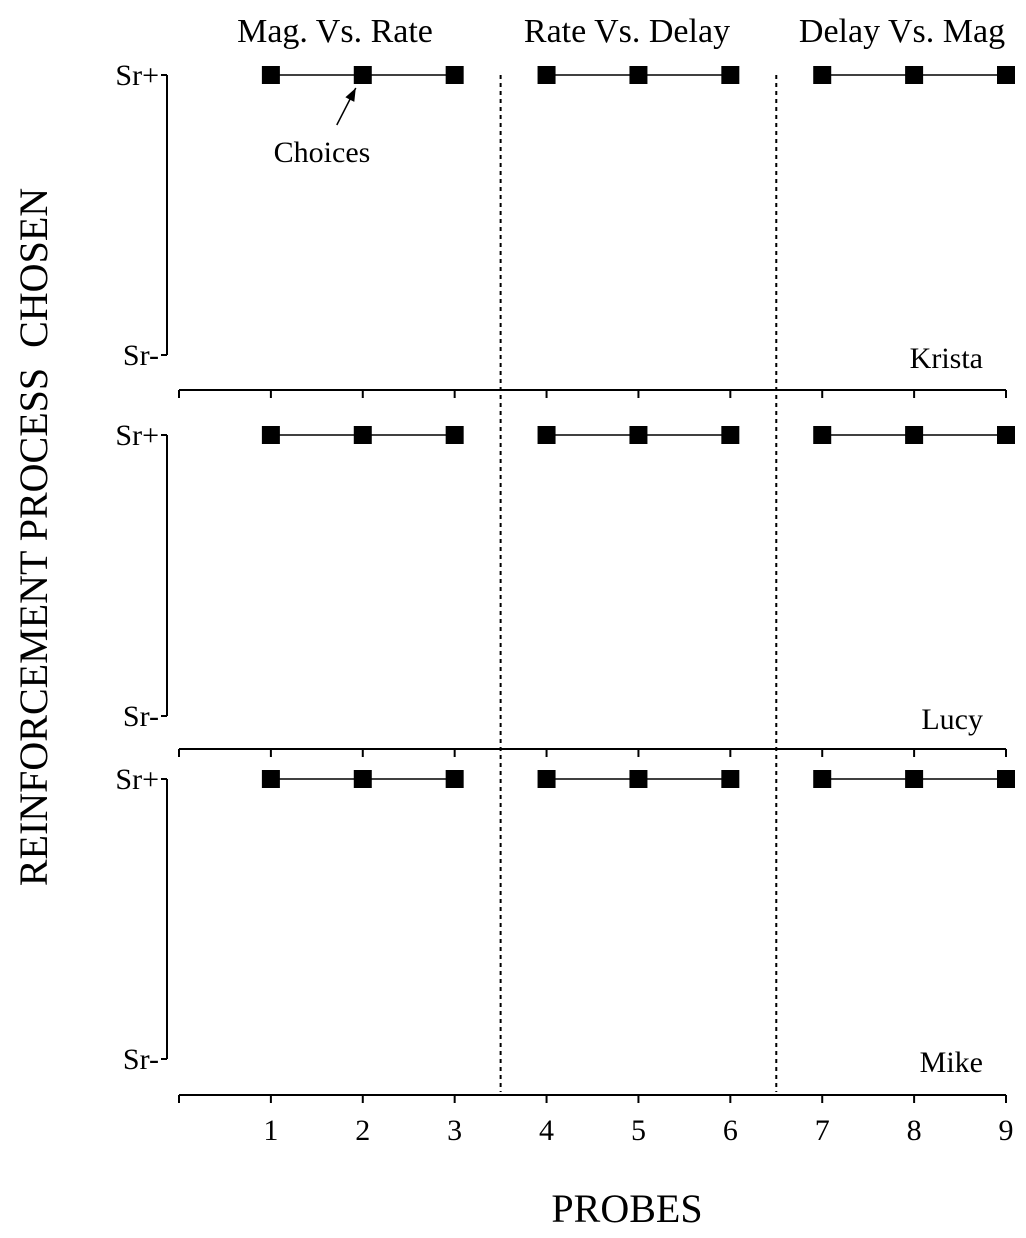 The image size is (1026, 1238). I want to click on x-tick-label: 9, so click(1006, 1130).